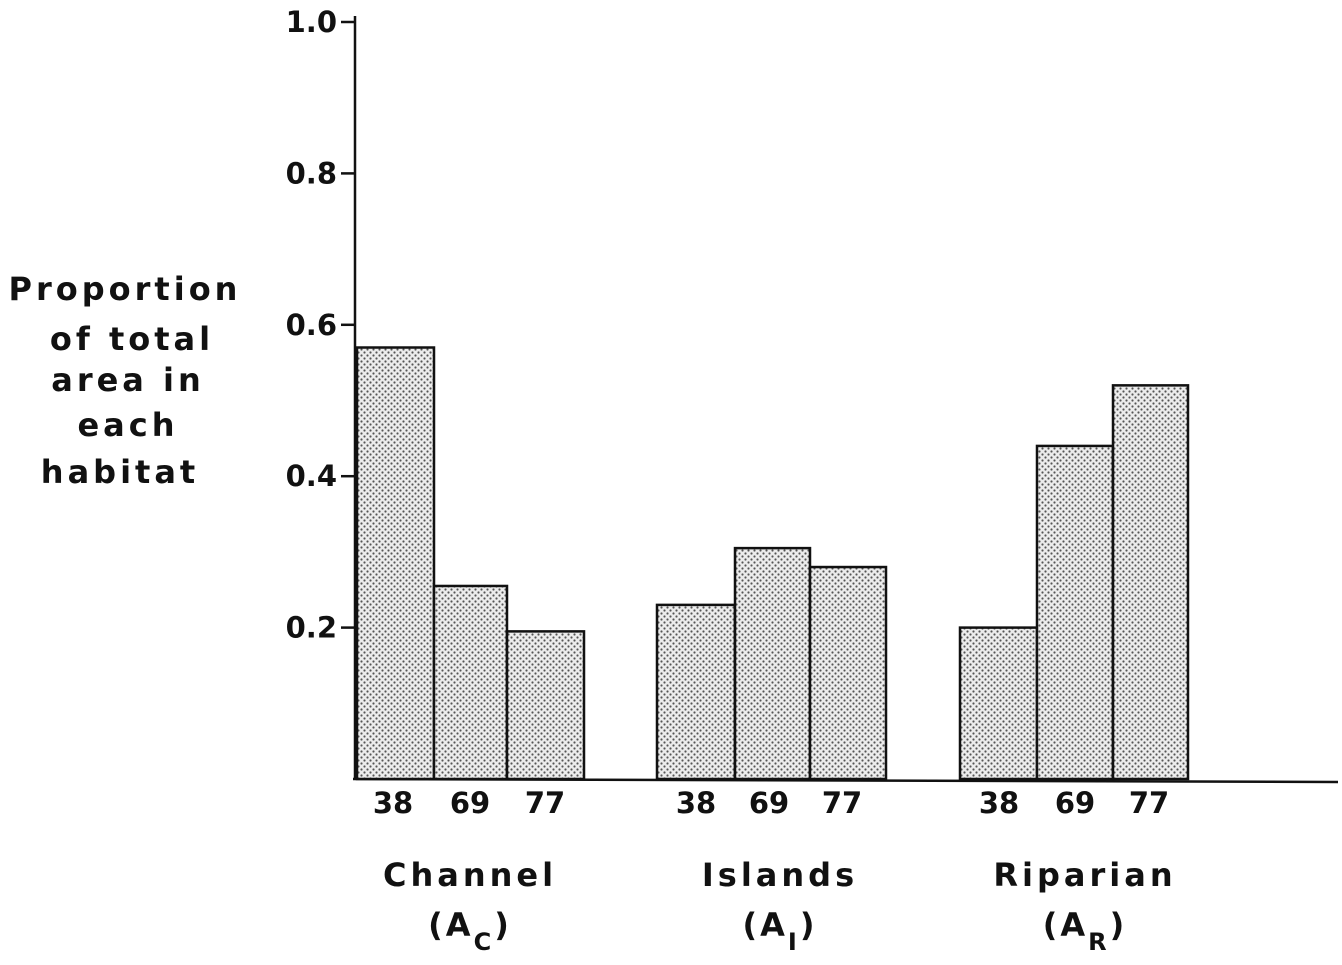 Image resolution: width=1342 pixels, height=965 pixels. I want to click on y-axis-label-line: Proportion, so click(125, 289).